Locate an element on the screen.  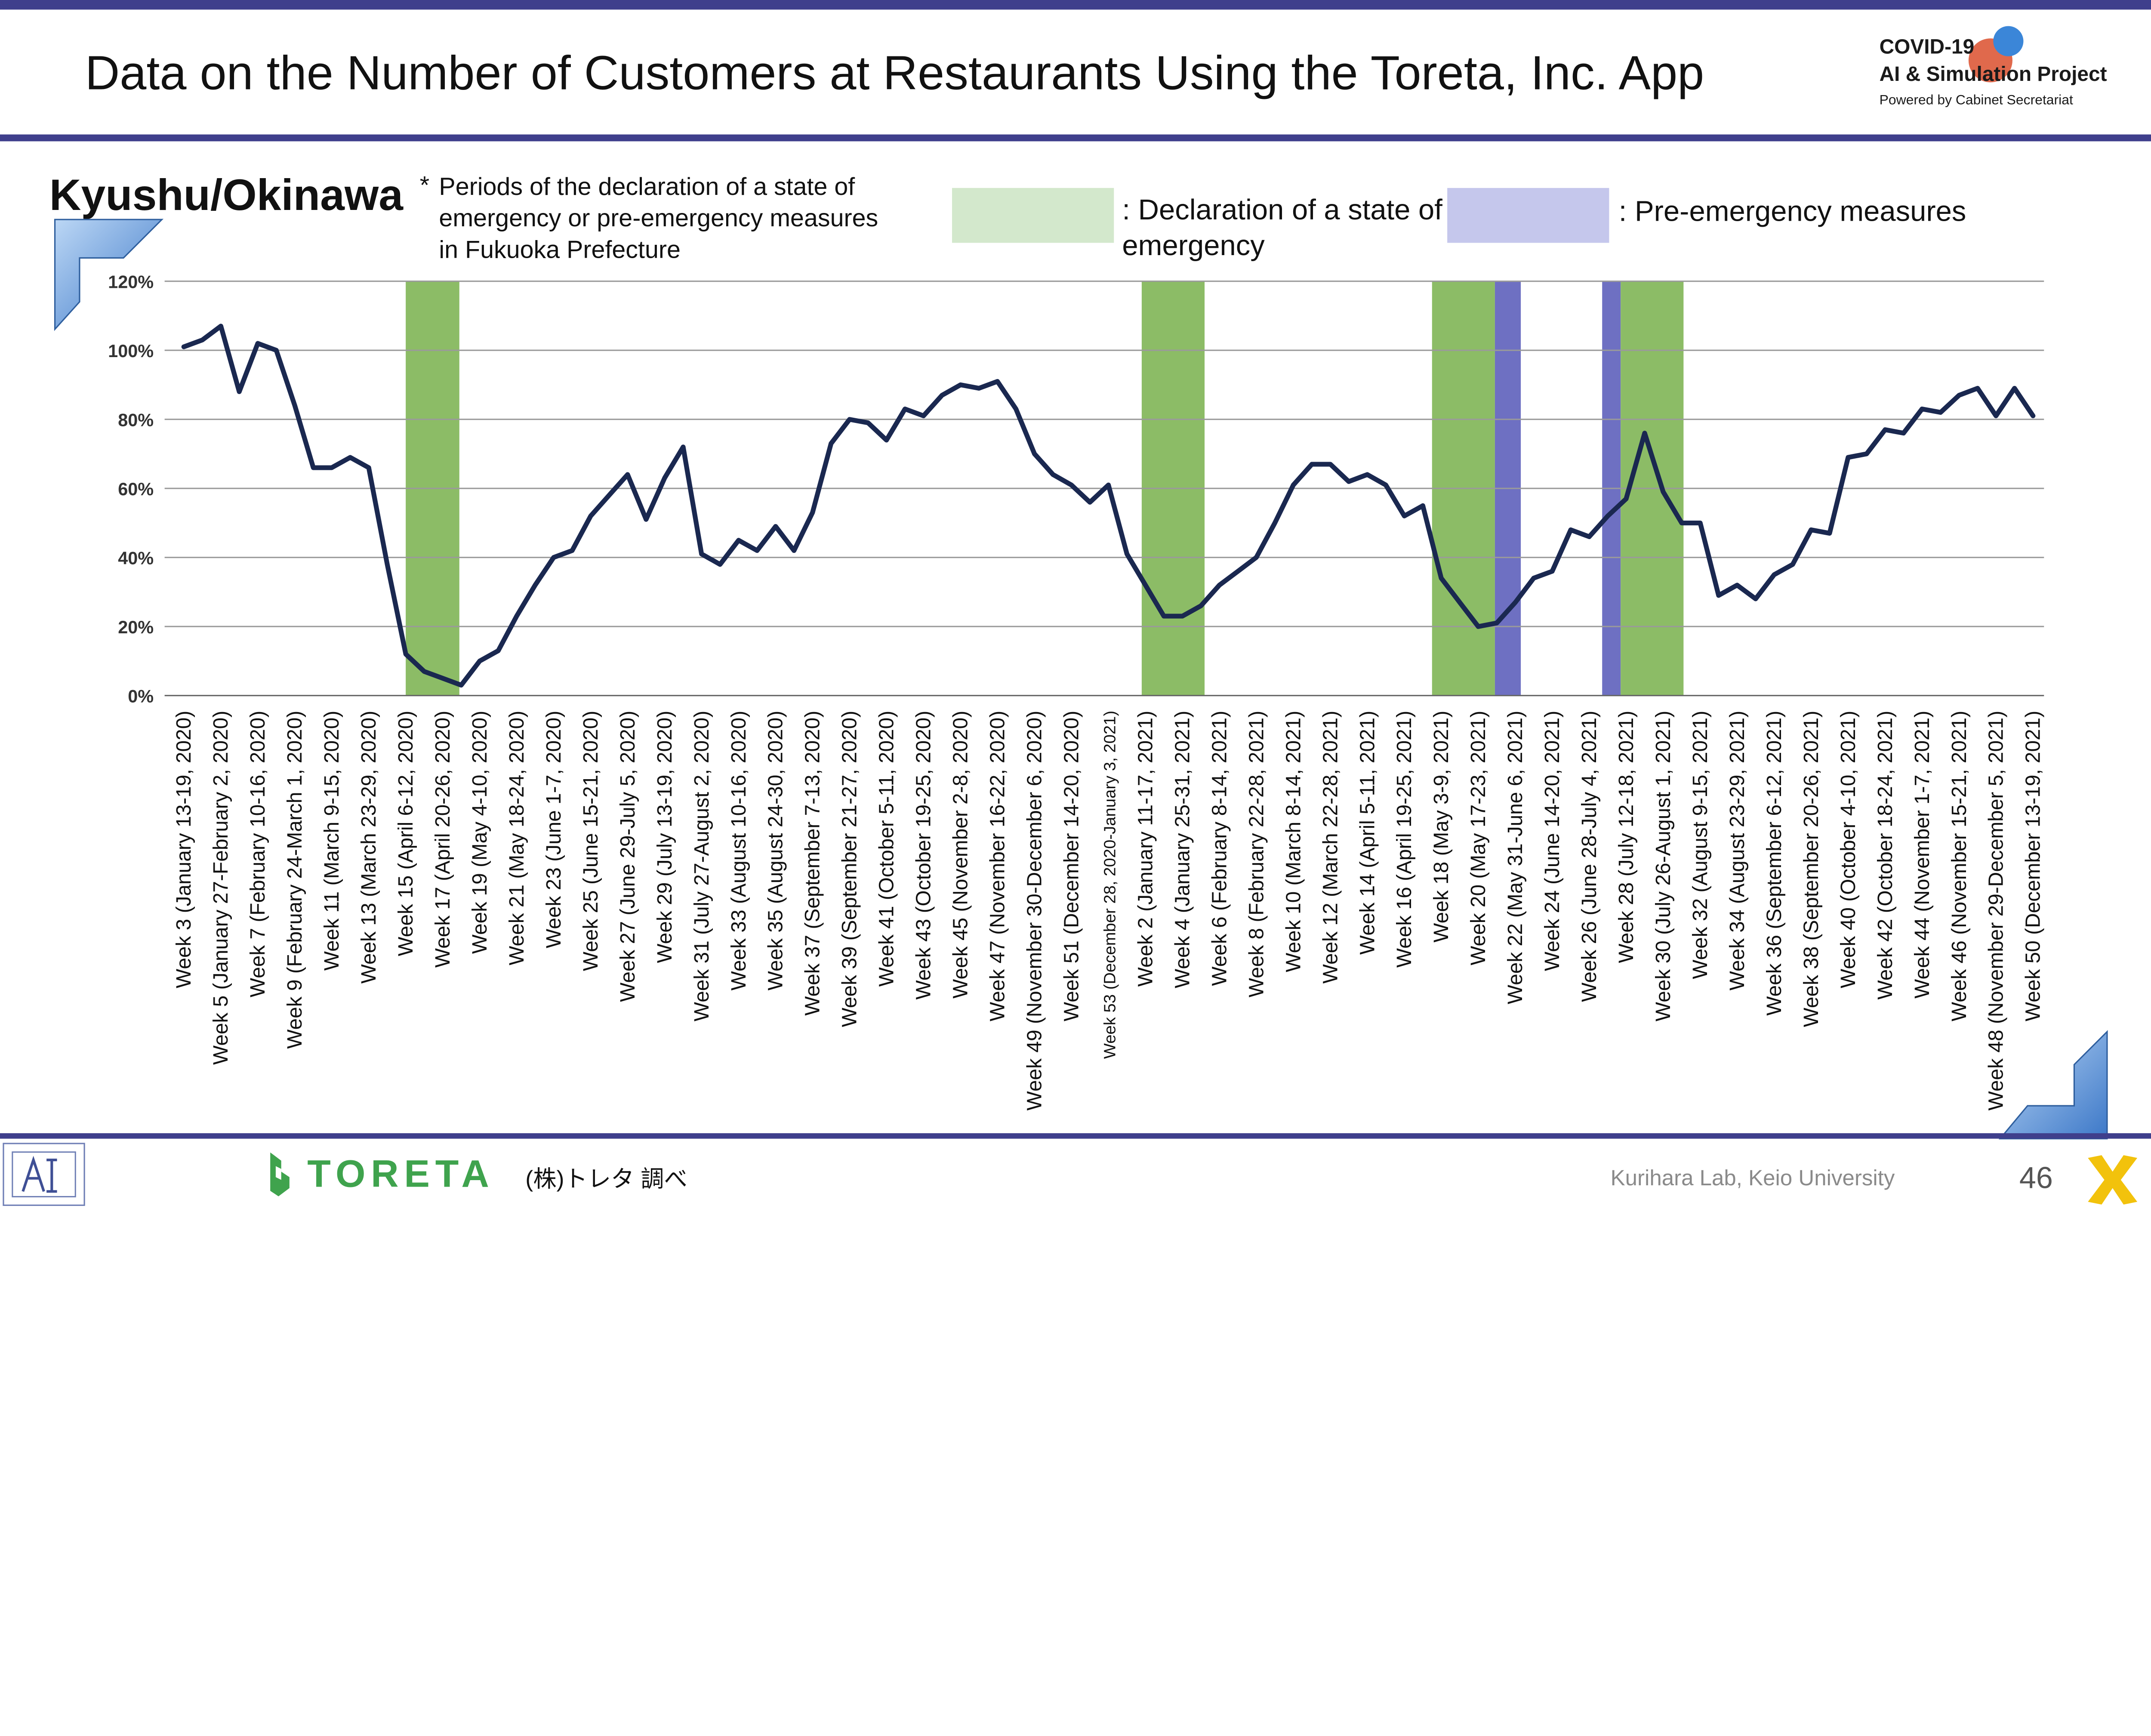
y-tick-label: 0% is located at coordinates (141, 696).